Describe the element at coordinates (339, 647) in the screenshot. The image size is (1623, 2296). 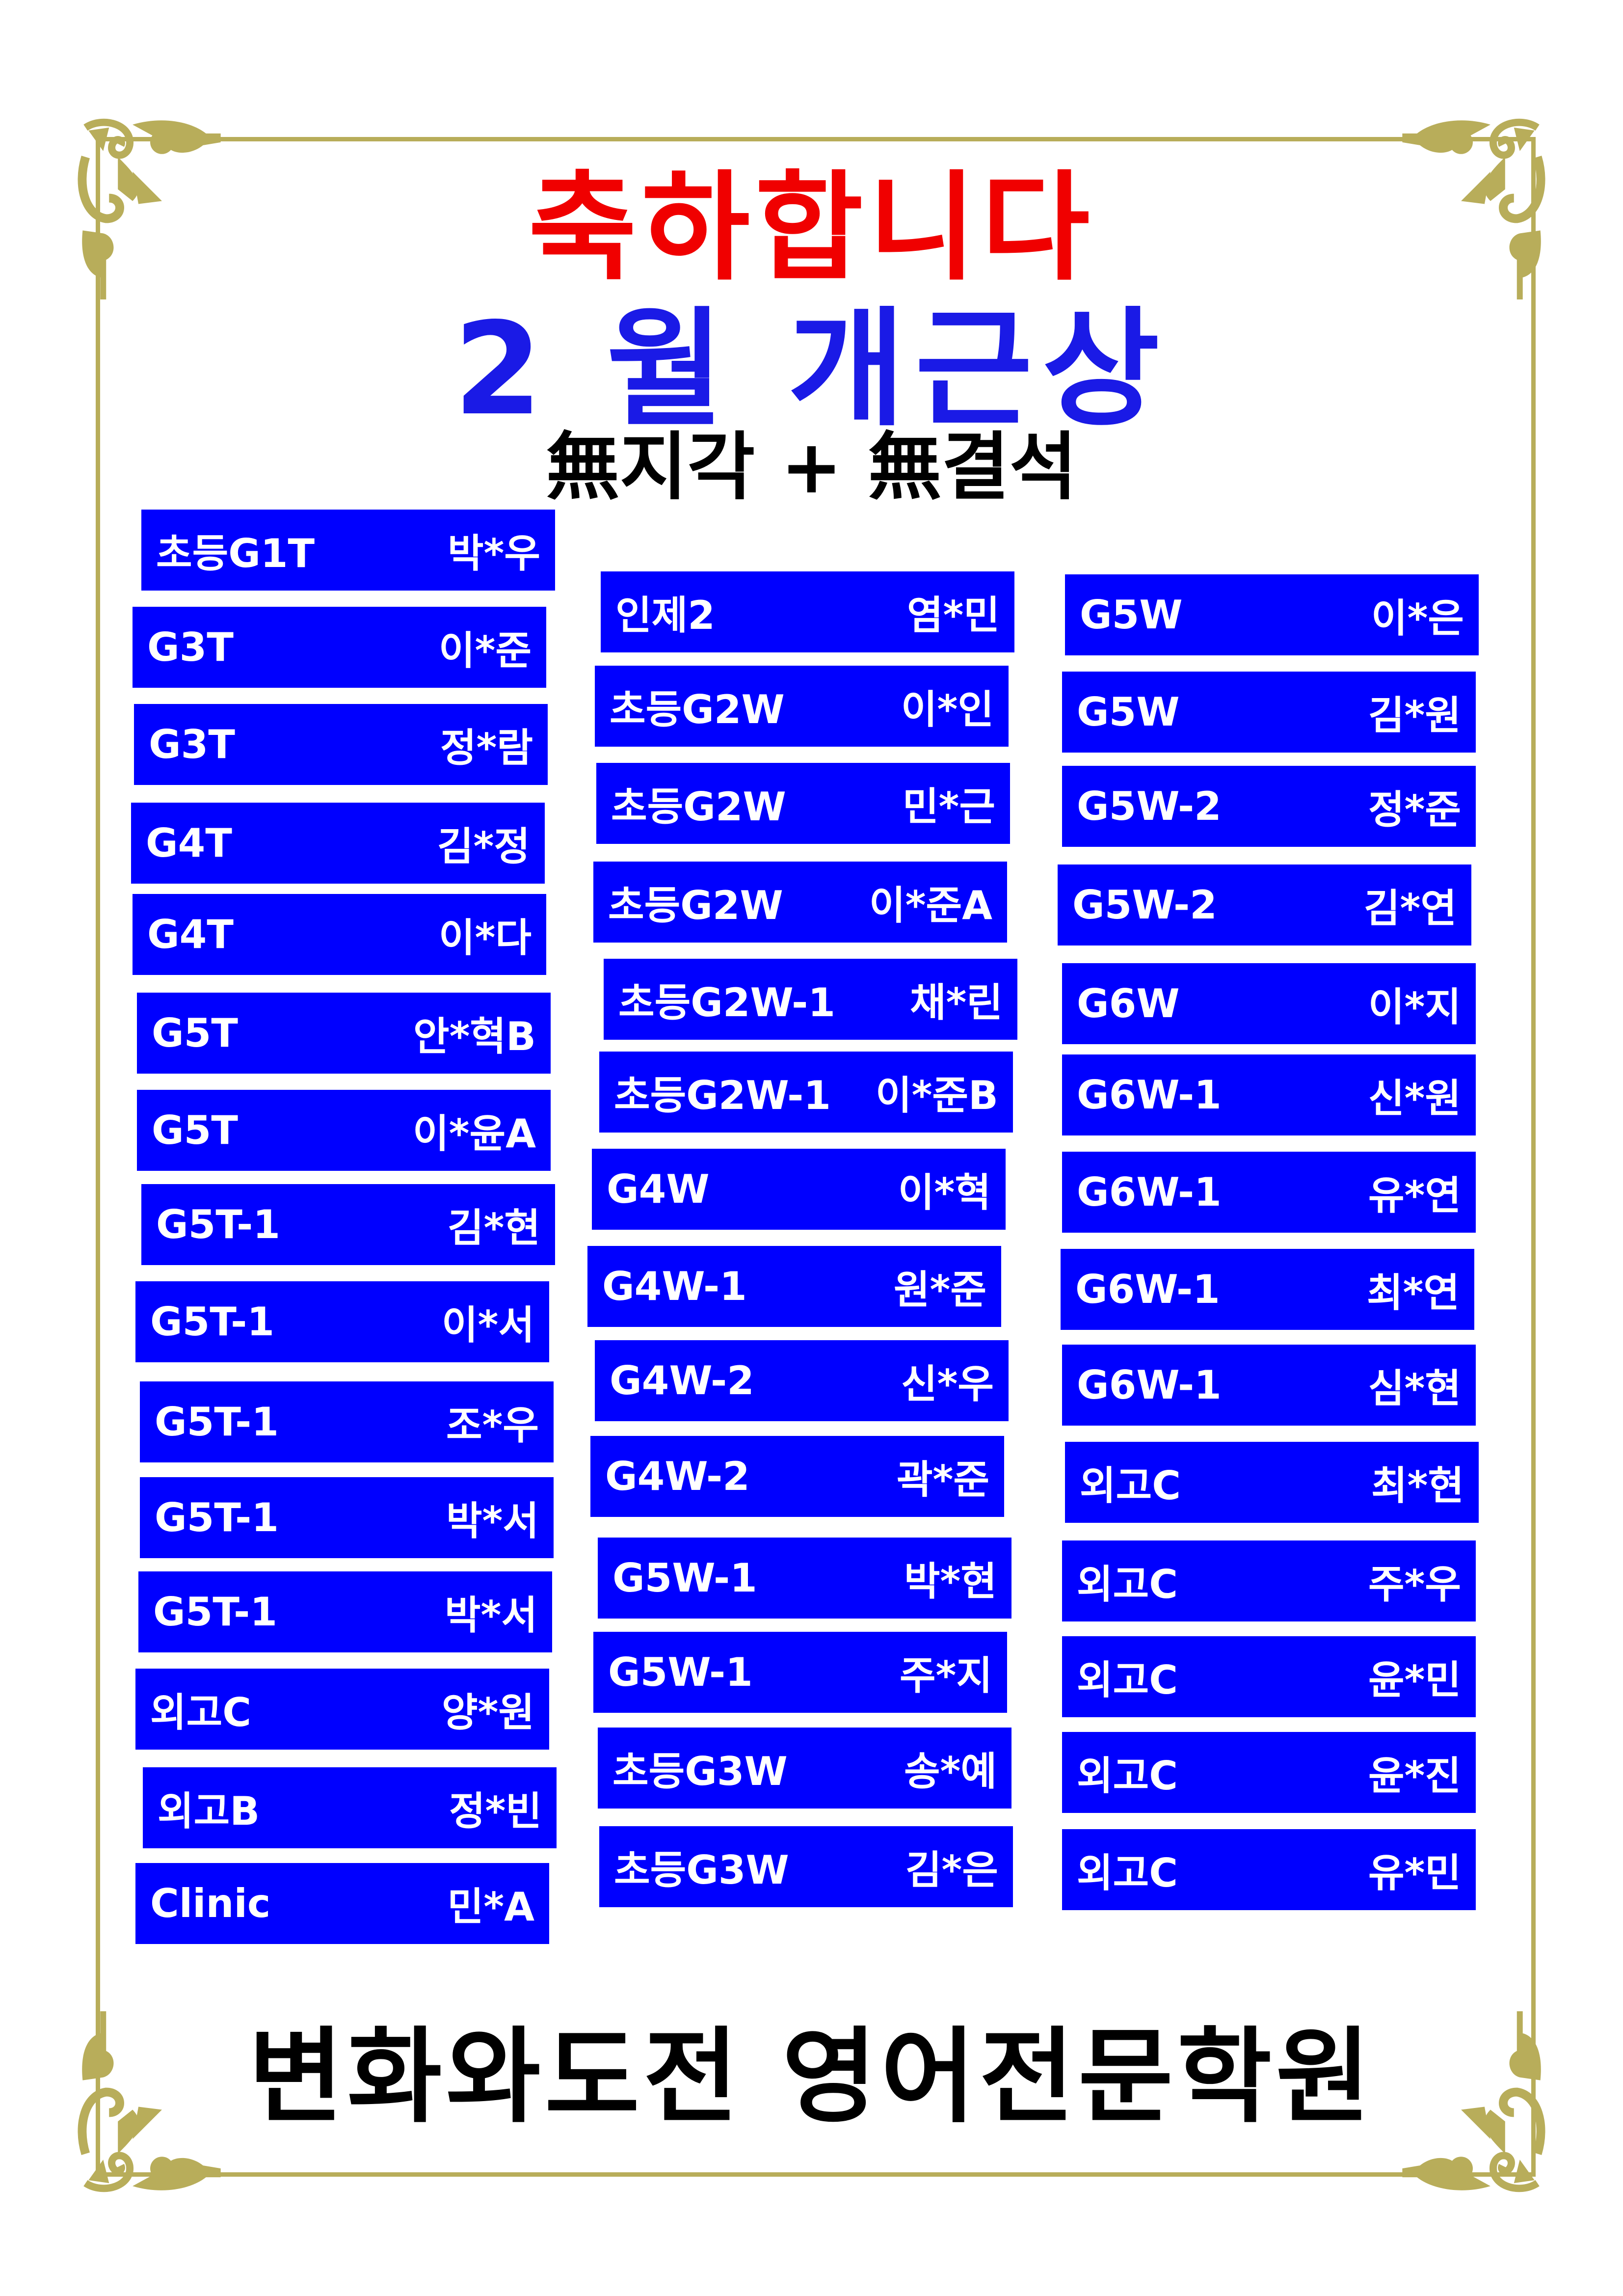
I see `student-badge: G3T 이*준` at that location.